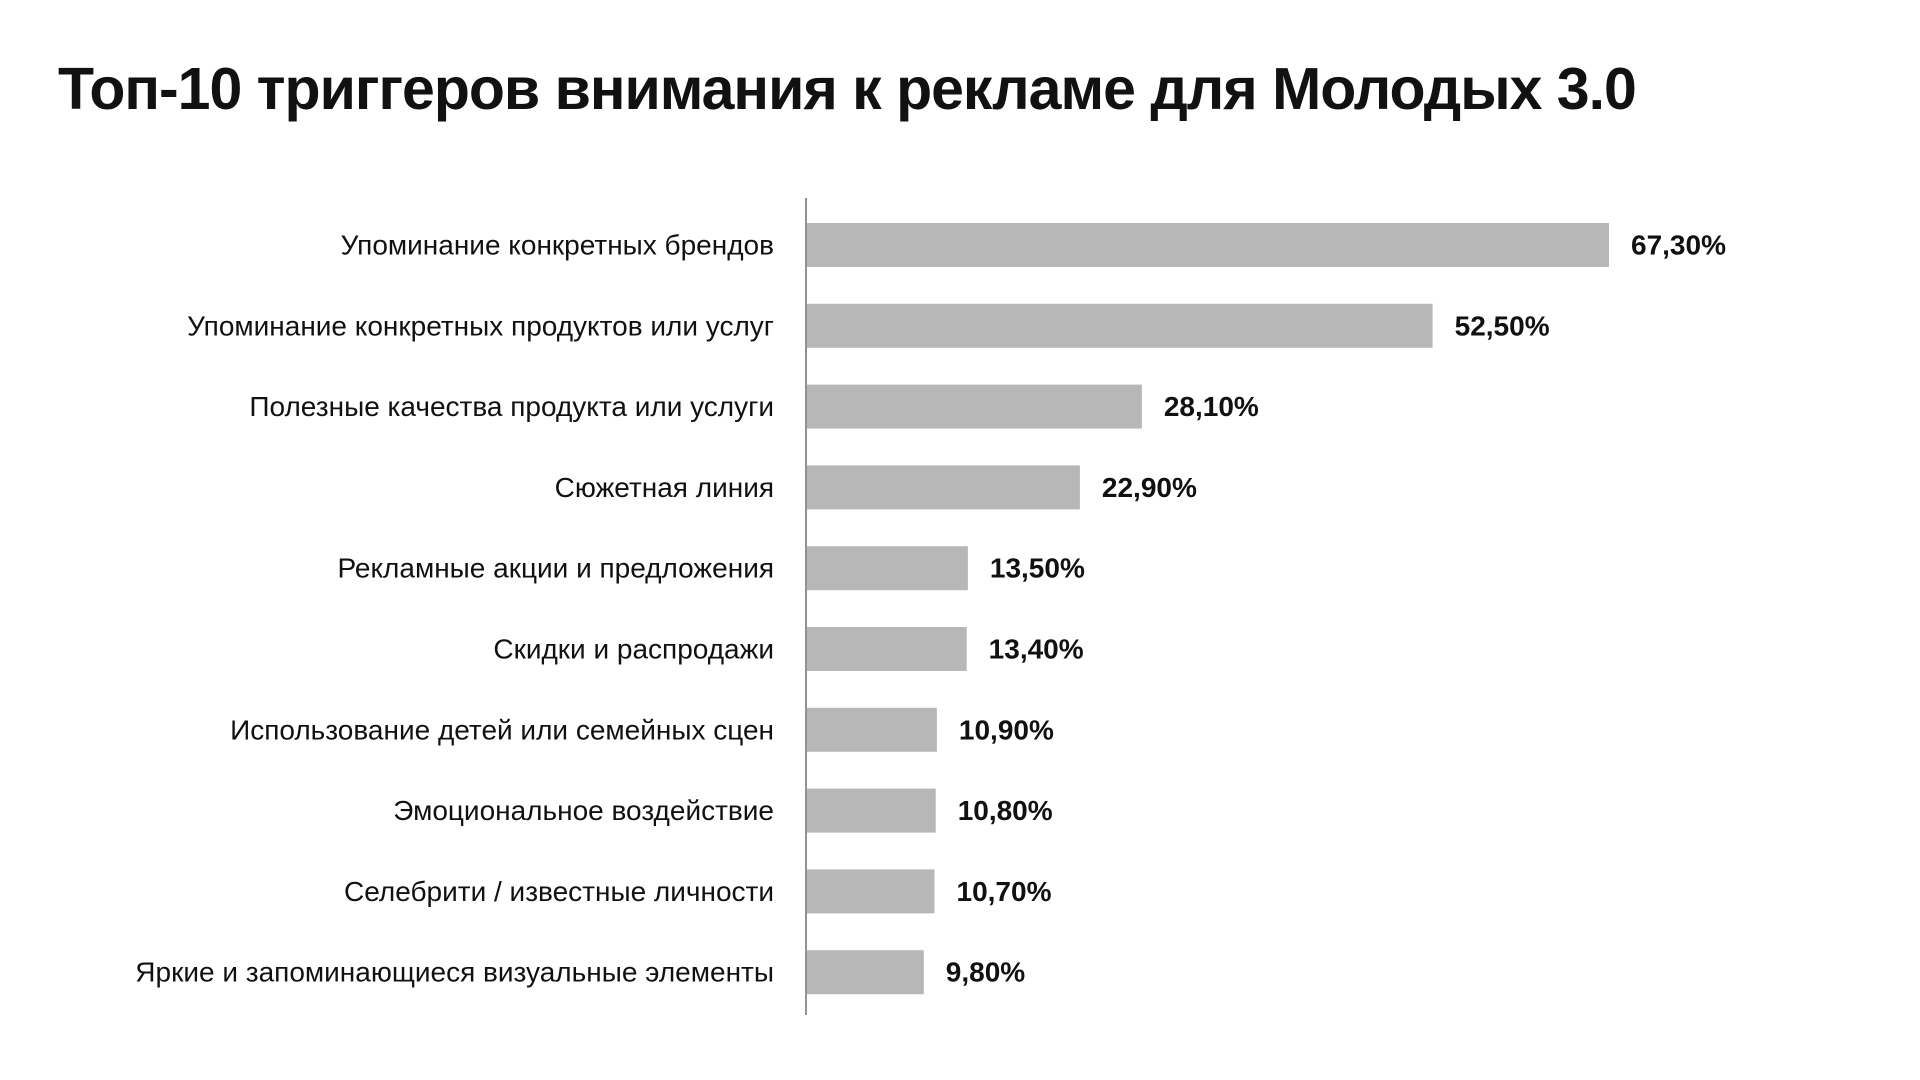  What do you see at coordinates (1211, 406) in the screenshot?
I see `value-label-3: 28,10%` at bounding box center [1211, 406].